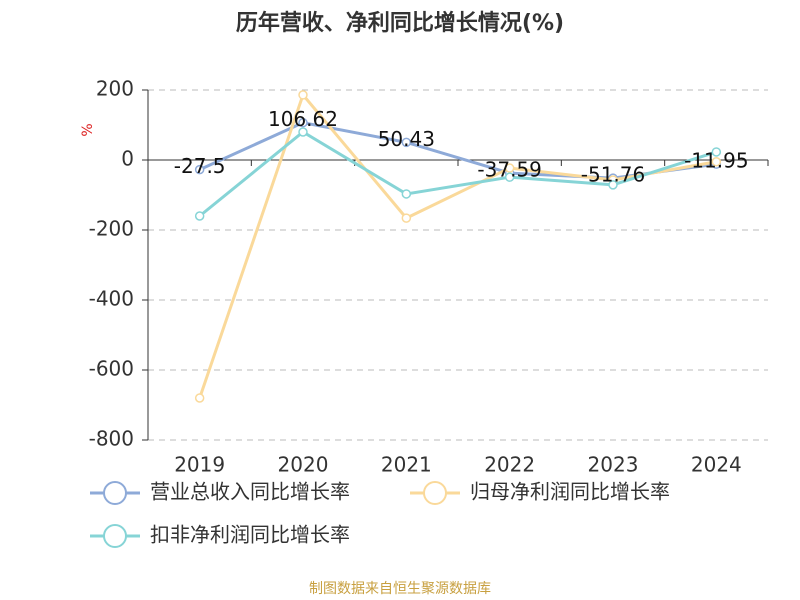  I want to click on y-tick-label: 200, so click(115, 89).